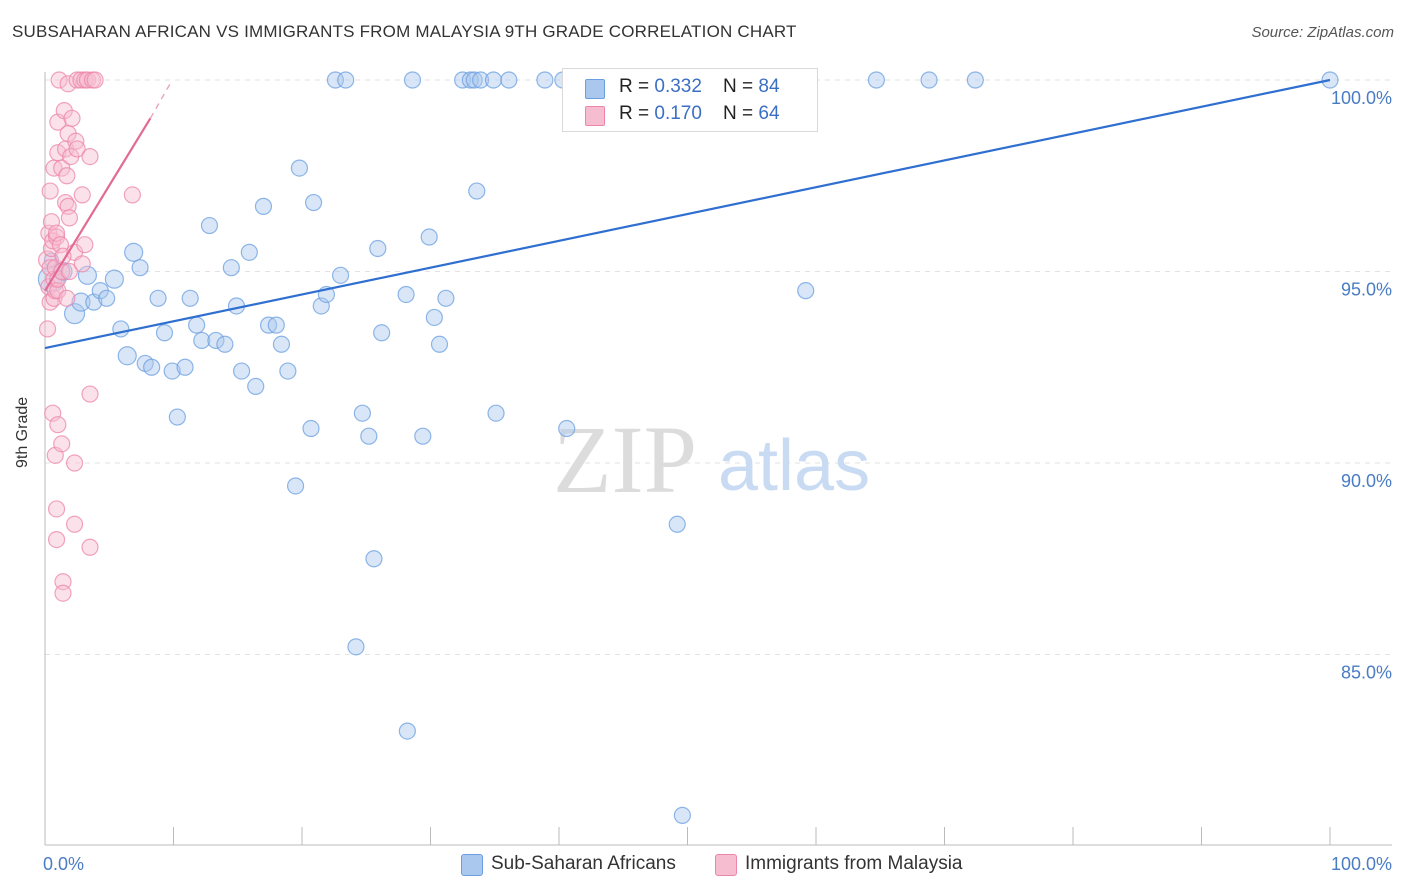  I want to click on n-value: 64, so click(769, 113).